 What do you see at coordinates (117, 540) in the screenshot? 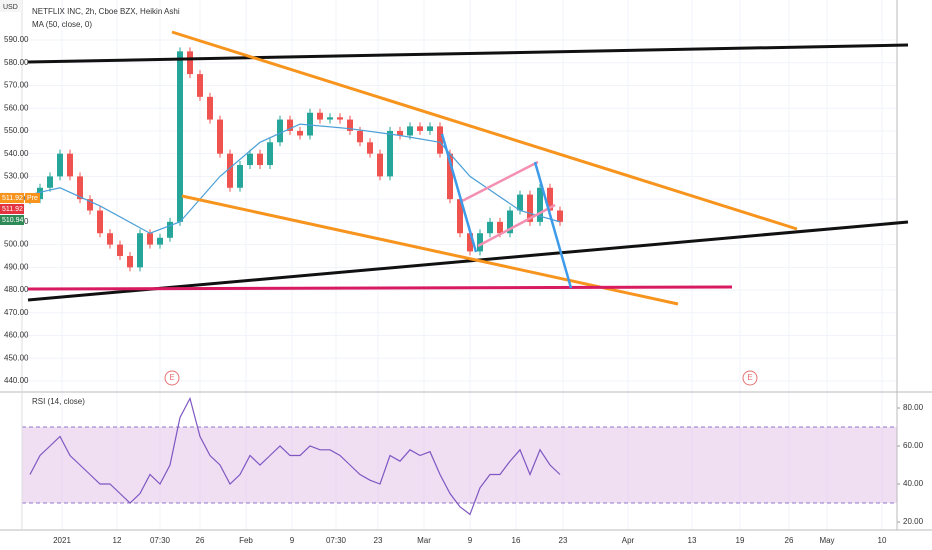
I see `x-tick-label: 12` at bounding box center [117, 540].